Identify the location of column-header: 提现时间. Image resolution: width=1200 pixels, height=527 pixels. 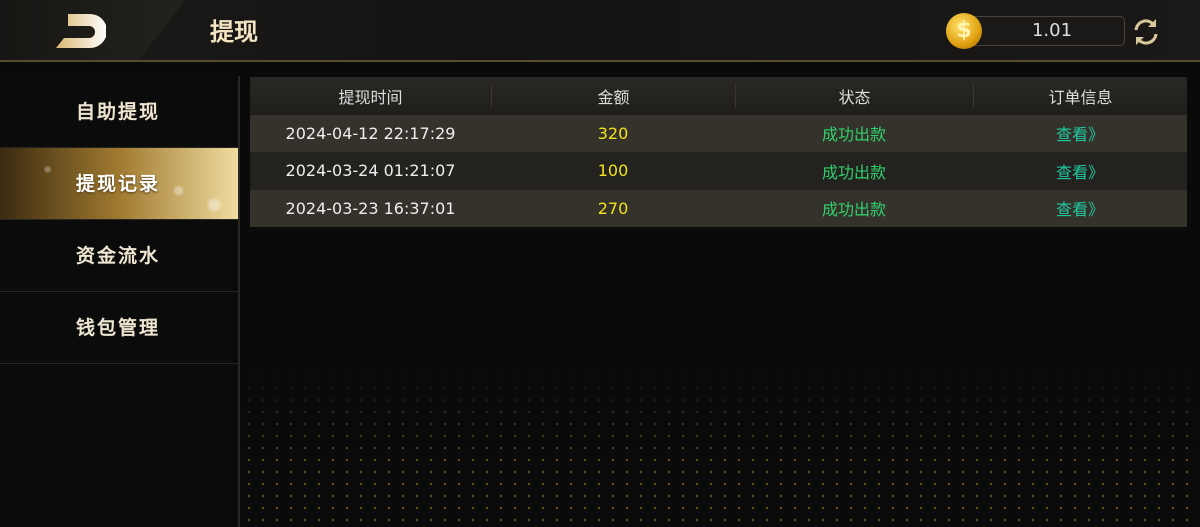
(370, 97).